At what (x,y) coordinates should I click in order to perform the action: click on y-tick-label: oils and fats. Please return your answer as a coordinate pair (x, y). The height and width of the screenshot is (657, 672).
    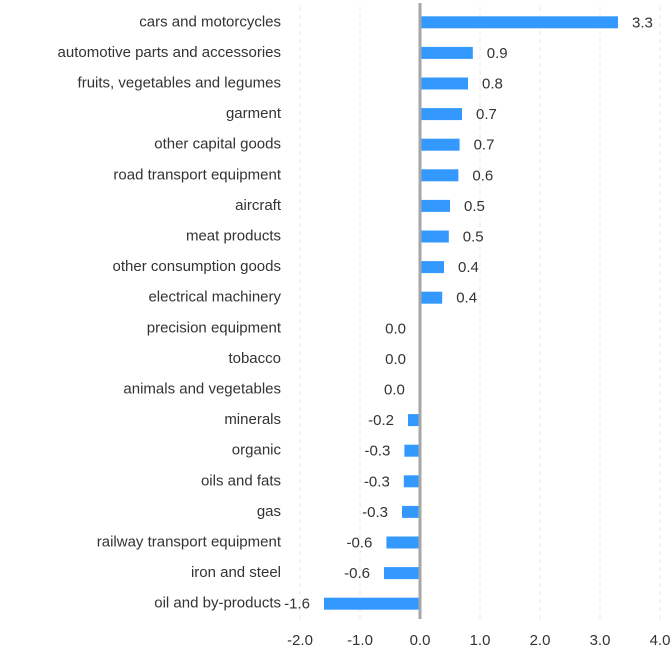
    Looking at the image, I should click on (241, 480).